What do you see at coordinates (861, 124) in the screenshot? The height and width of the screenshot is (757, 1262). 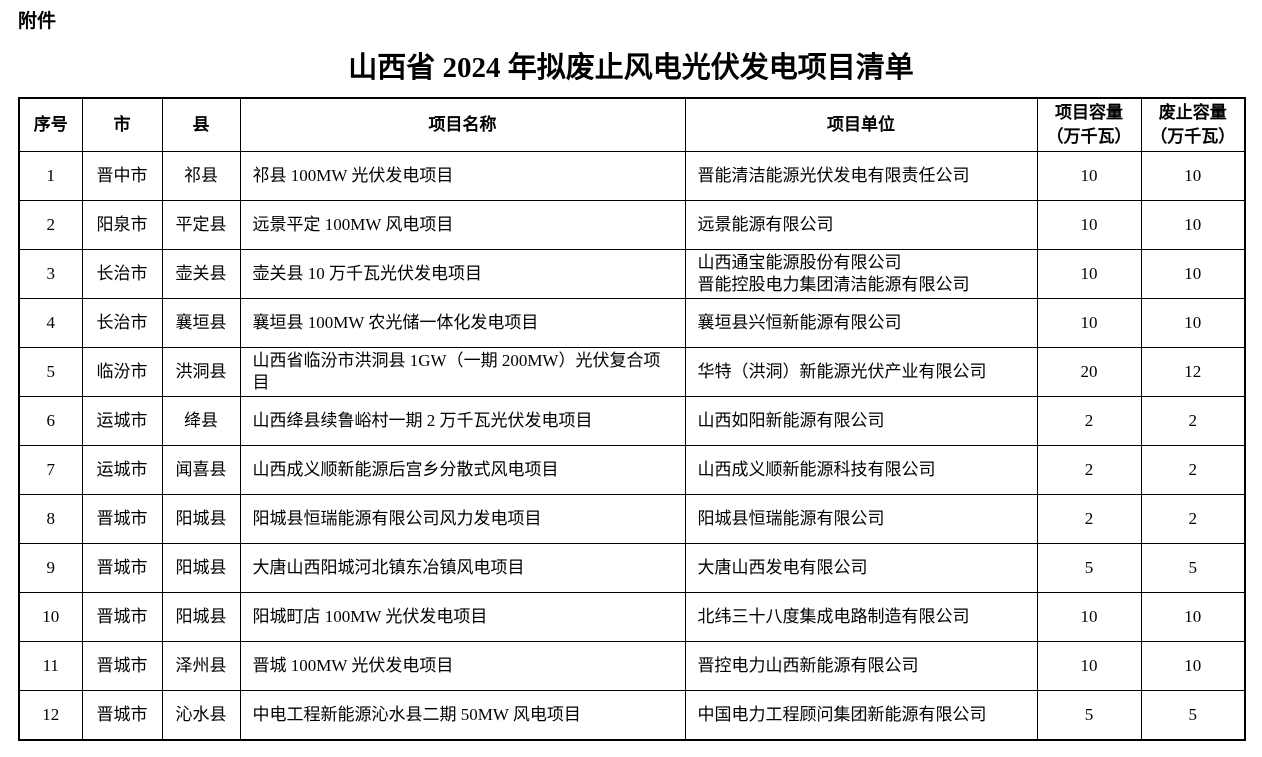 I see `col-header-project-unit: 项目单位` at bounding box center [861, 124].